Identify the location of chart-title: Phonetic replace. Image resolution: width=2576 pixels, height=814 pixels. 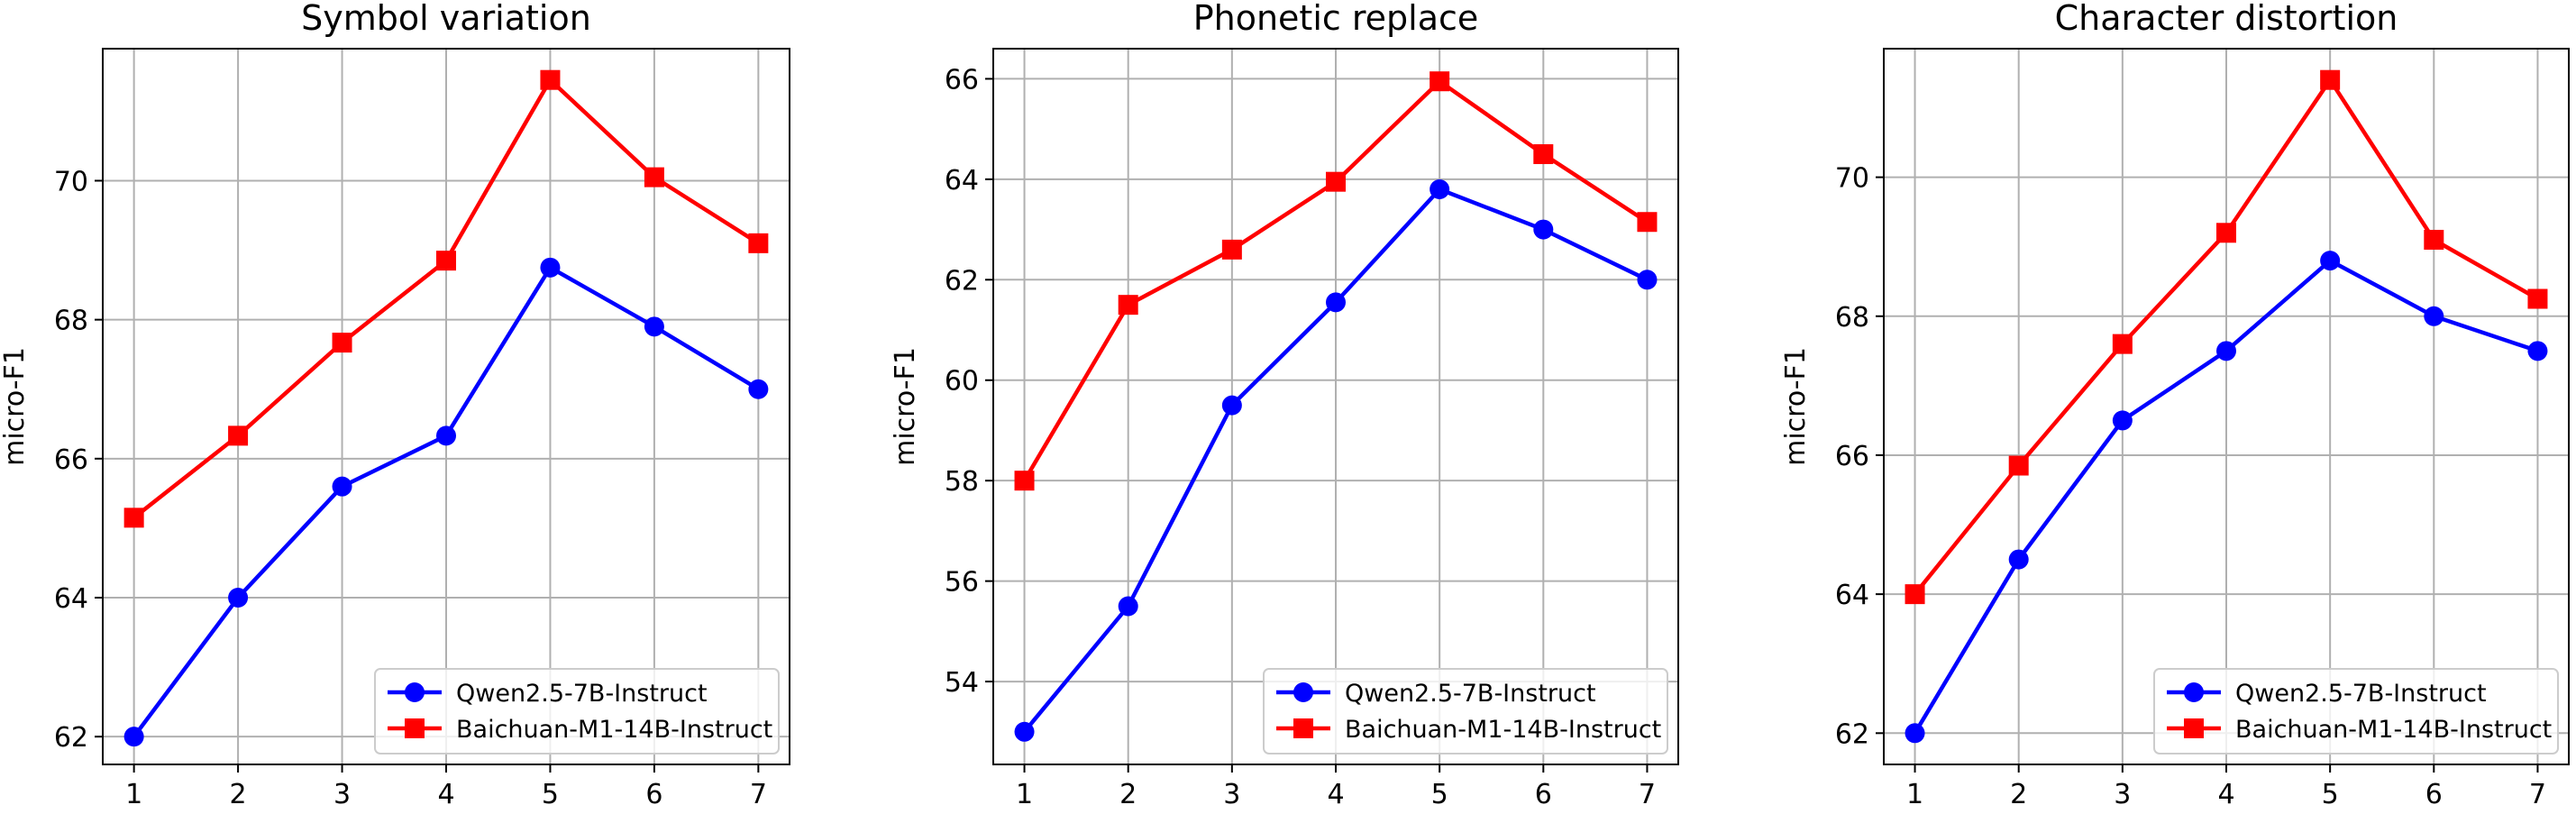
(1336, 19).